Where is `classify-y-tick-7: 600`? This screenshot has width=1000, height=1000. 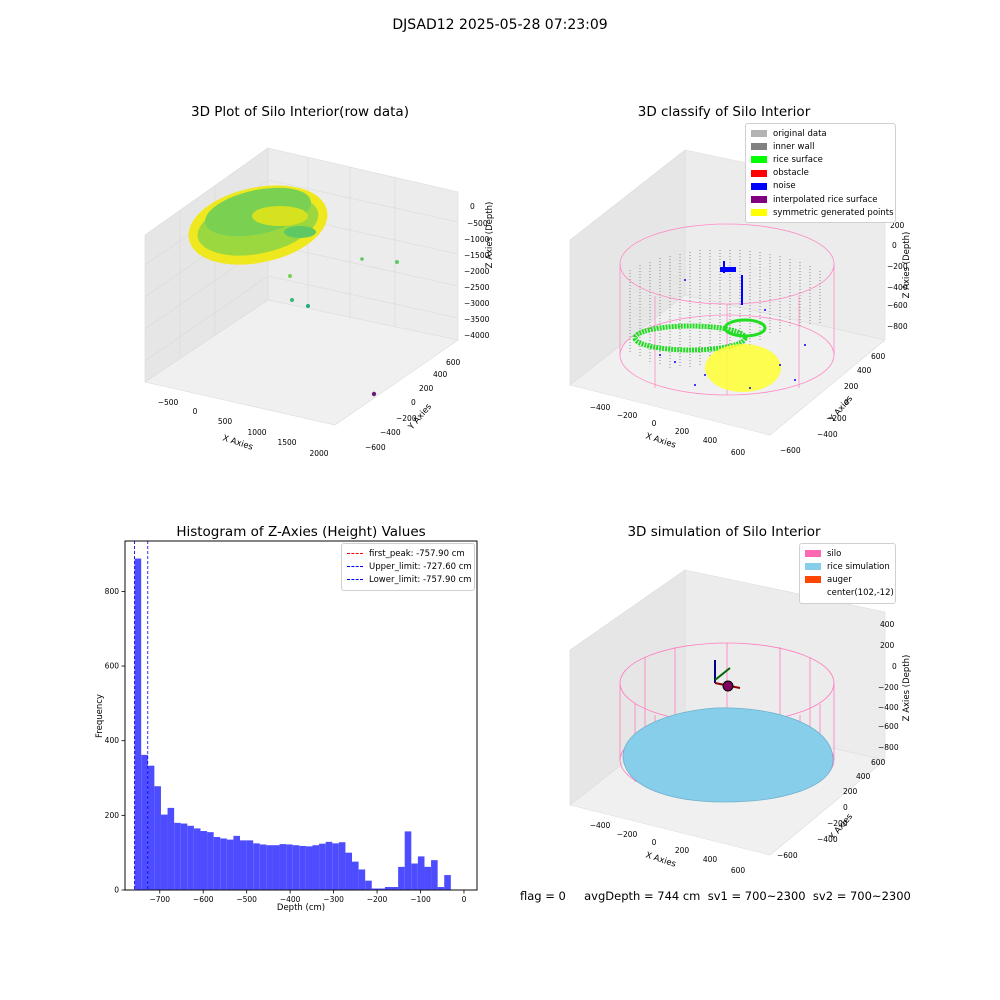
classify-y-tick-7: 600 is located at coordinates (878, 356).